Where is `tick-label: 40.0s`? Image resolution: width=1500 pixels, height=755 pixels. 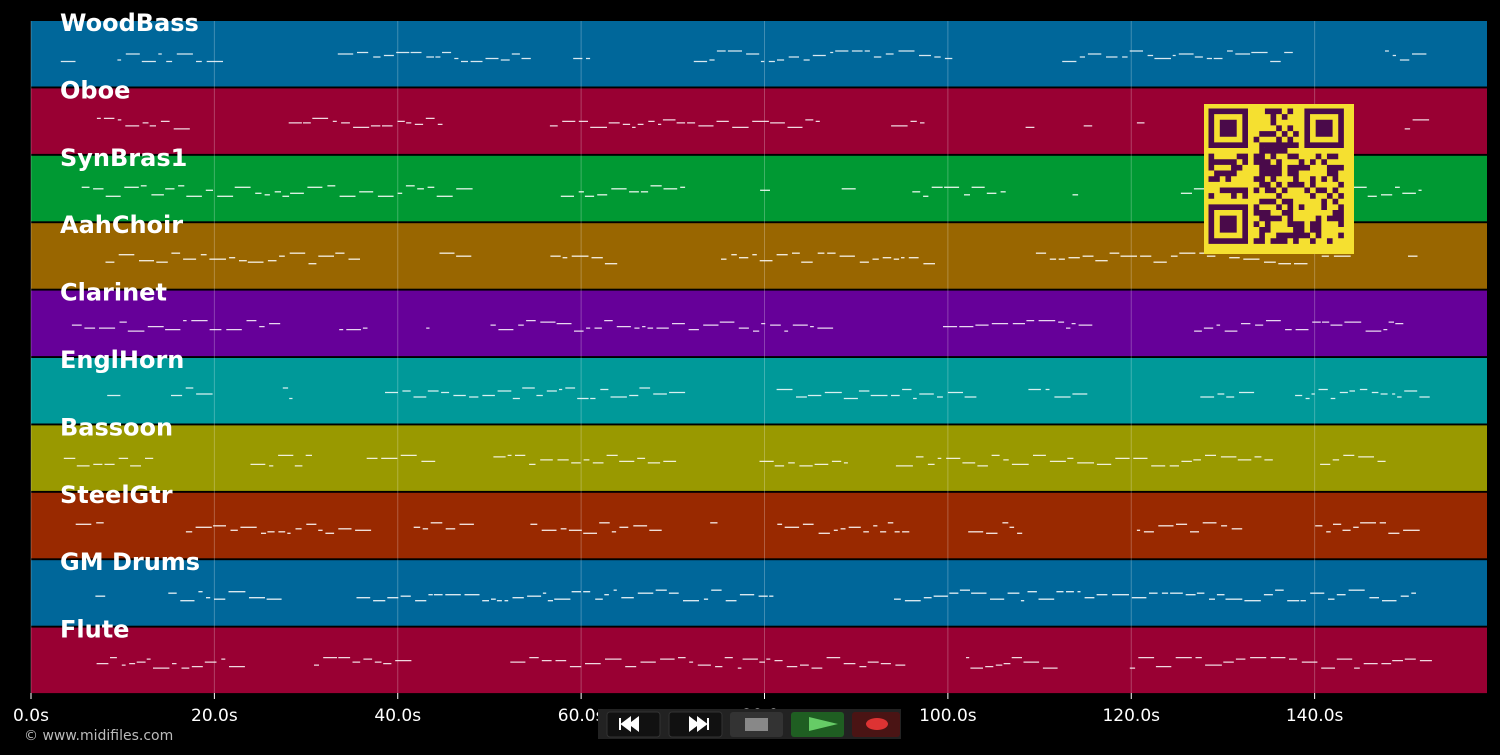 tick-label: 40.0s is located at coordinates (397, 716).